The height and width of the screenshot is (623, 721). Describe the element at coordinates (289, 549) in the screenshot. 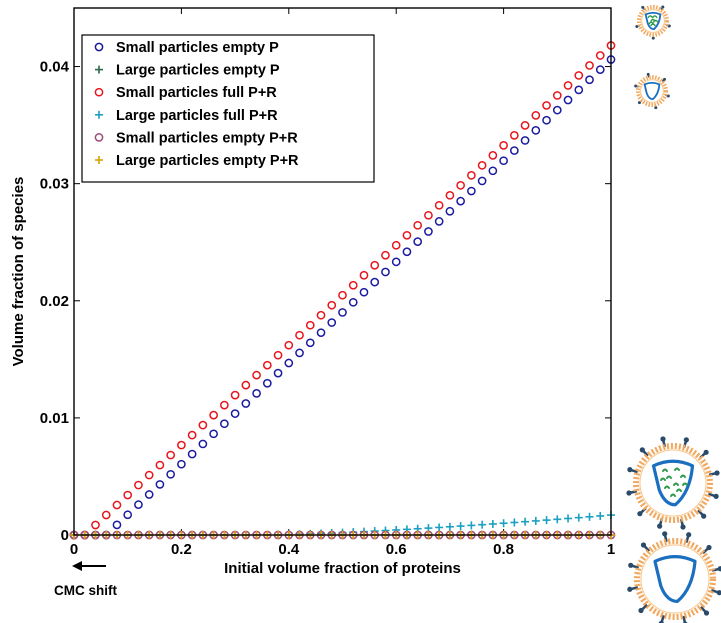

I see `x-tick-label: 0.4` at that location.